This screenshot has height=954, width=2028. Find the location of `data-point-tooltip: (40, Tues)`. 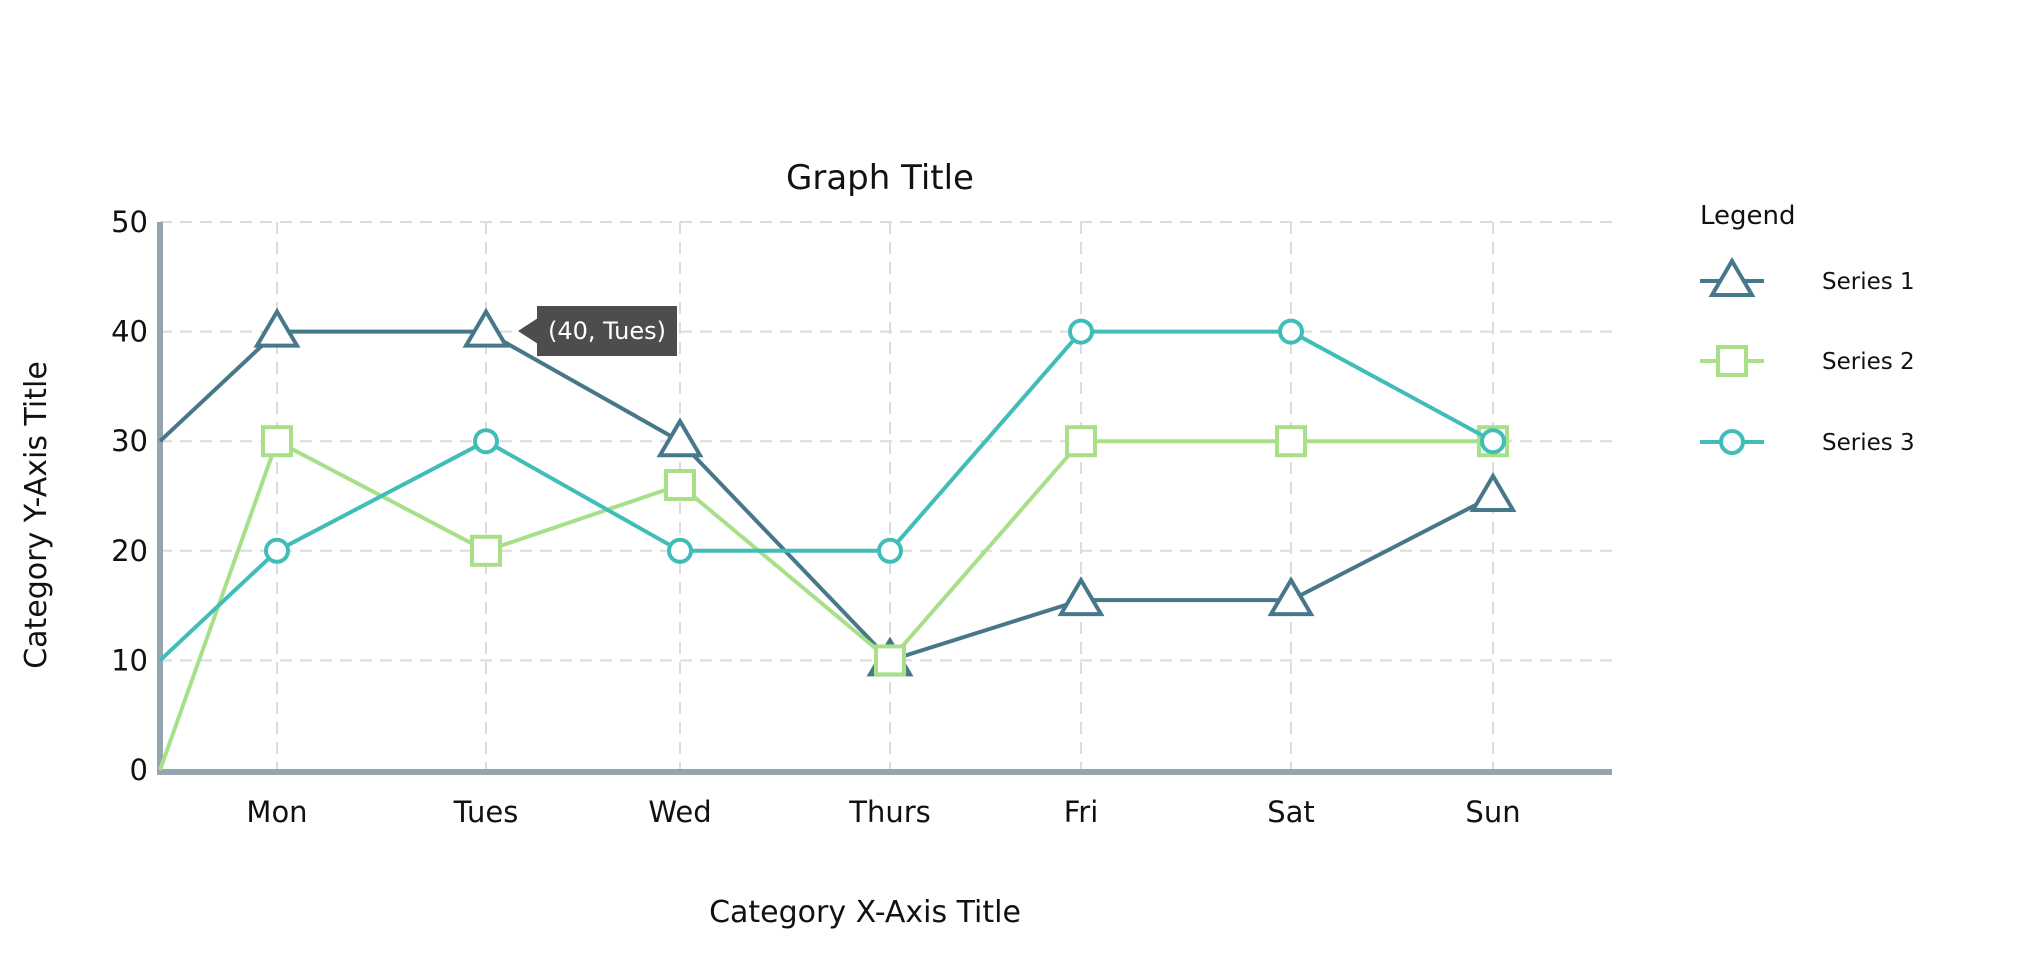

data-point-tooltip: (40, Tues) is located at coordinates (597, 331).